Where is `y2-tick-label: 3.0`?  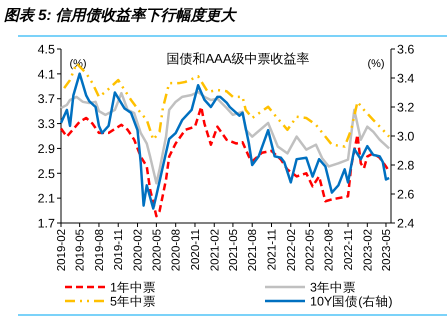 y2-tick-label: 3.0 is located at coordinates (405, 137).